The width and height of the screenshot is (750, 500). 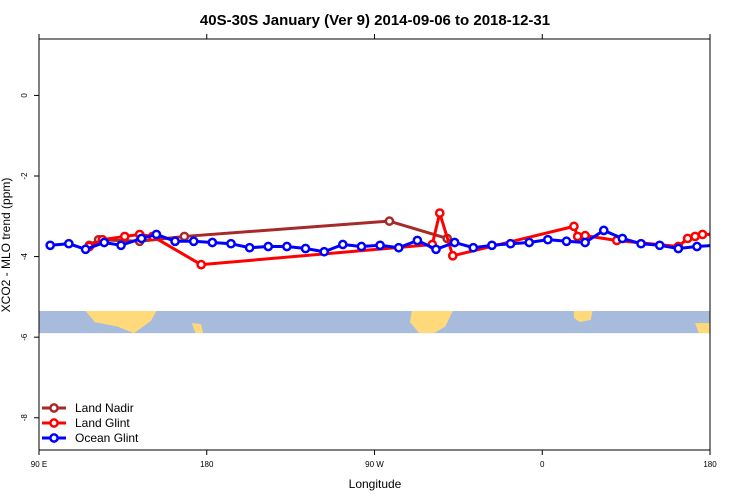 What do you see at coordinates (702, 328) in the screenshot?
I see `land-new-zealand-repeat` at bounding box center [702, 328].